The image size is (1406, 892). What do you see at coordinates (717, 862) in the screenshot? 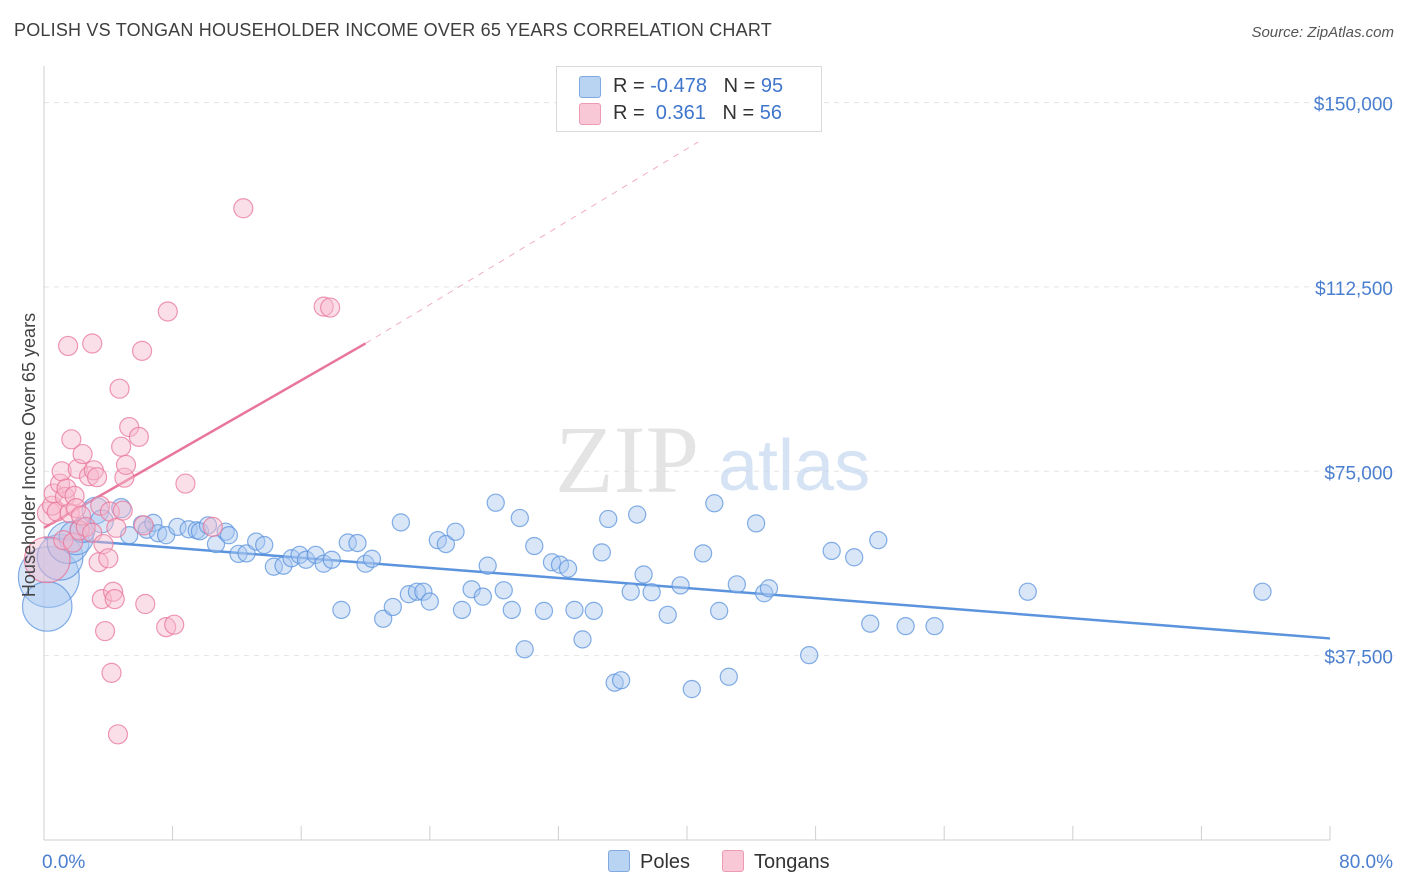
I see `x-tick-labels: 0.0% 80.0%` at bounding box center [717, 862].